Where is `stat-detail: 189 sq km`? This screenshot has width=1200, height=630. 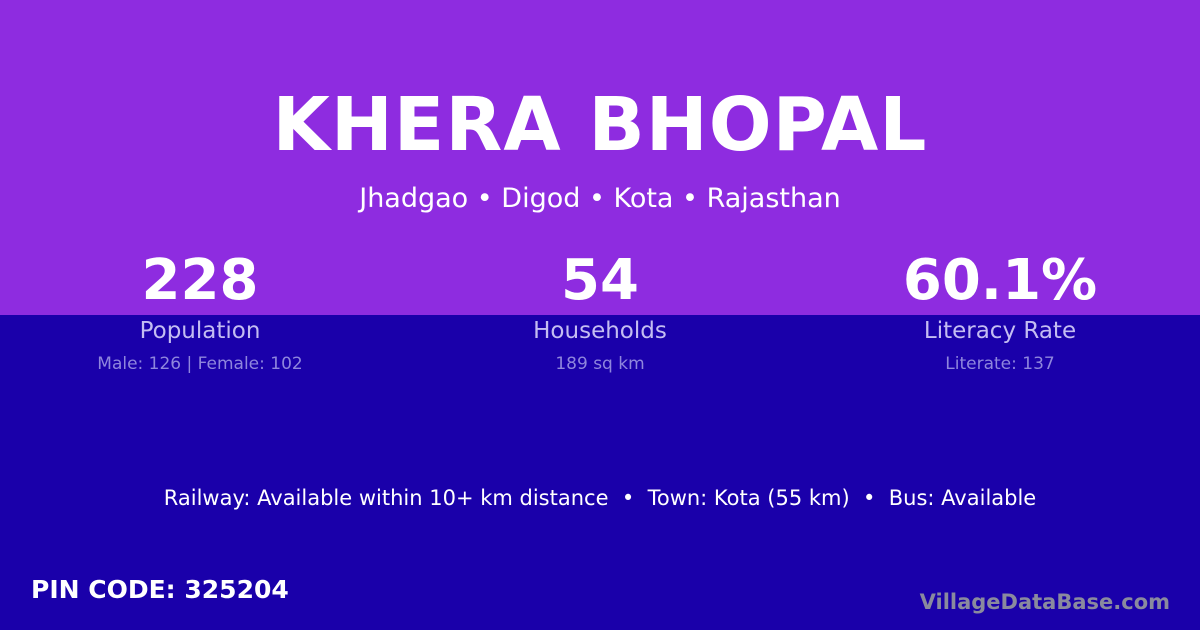
stat-detail: 189 sq km is located at coordinates (600, 364).